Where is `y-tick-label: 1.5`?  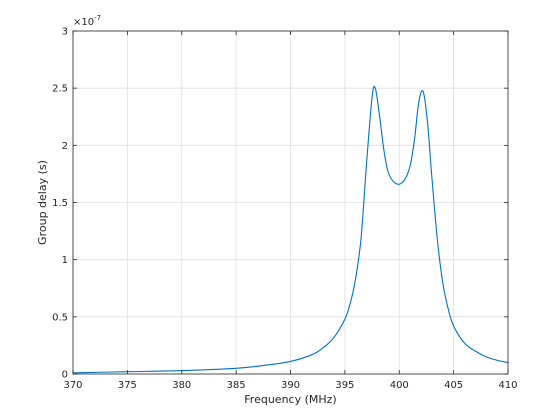
y-tick-label: 1.5 is located at coordinates (60, 203).